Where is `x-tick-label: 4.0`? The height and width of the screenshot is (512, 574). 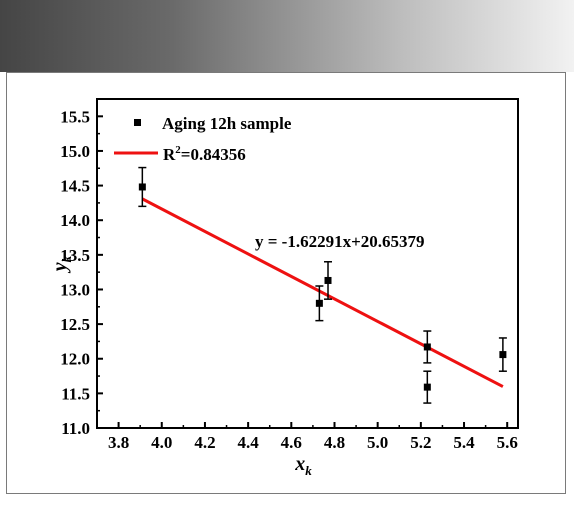
x-tick-label: 4.0 is located at coordinates (161, 442).